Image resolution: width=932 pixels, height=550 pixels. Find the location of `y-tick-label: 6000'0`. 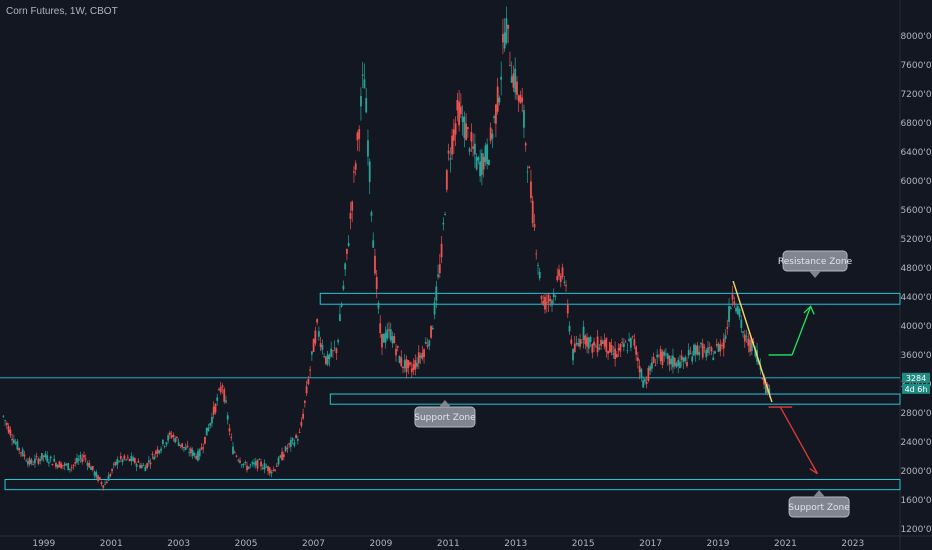

y-tick-label: 6000'0 is located at coordinates (915, 182).